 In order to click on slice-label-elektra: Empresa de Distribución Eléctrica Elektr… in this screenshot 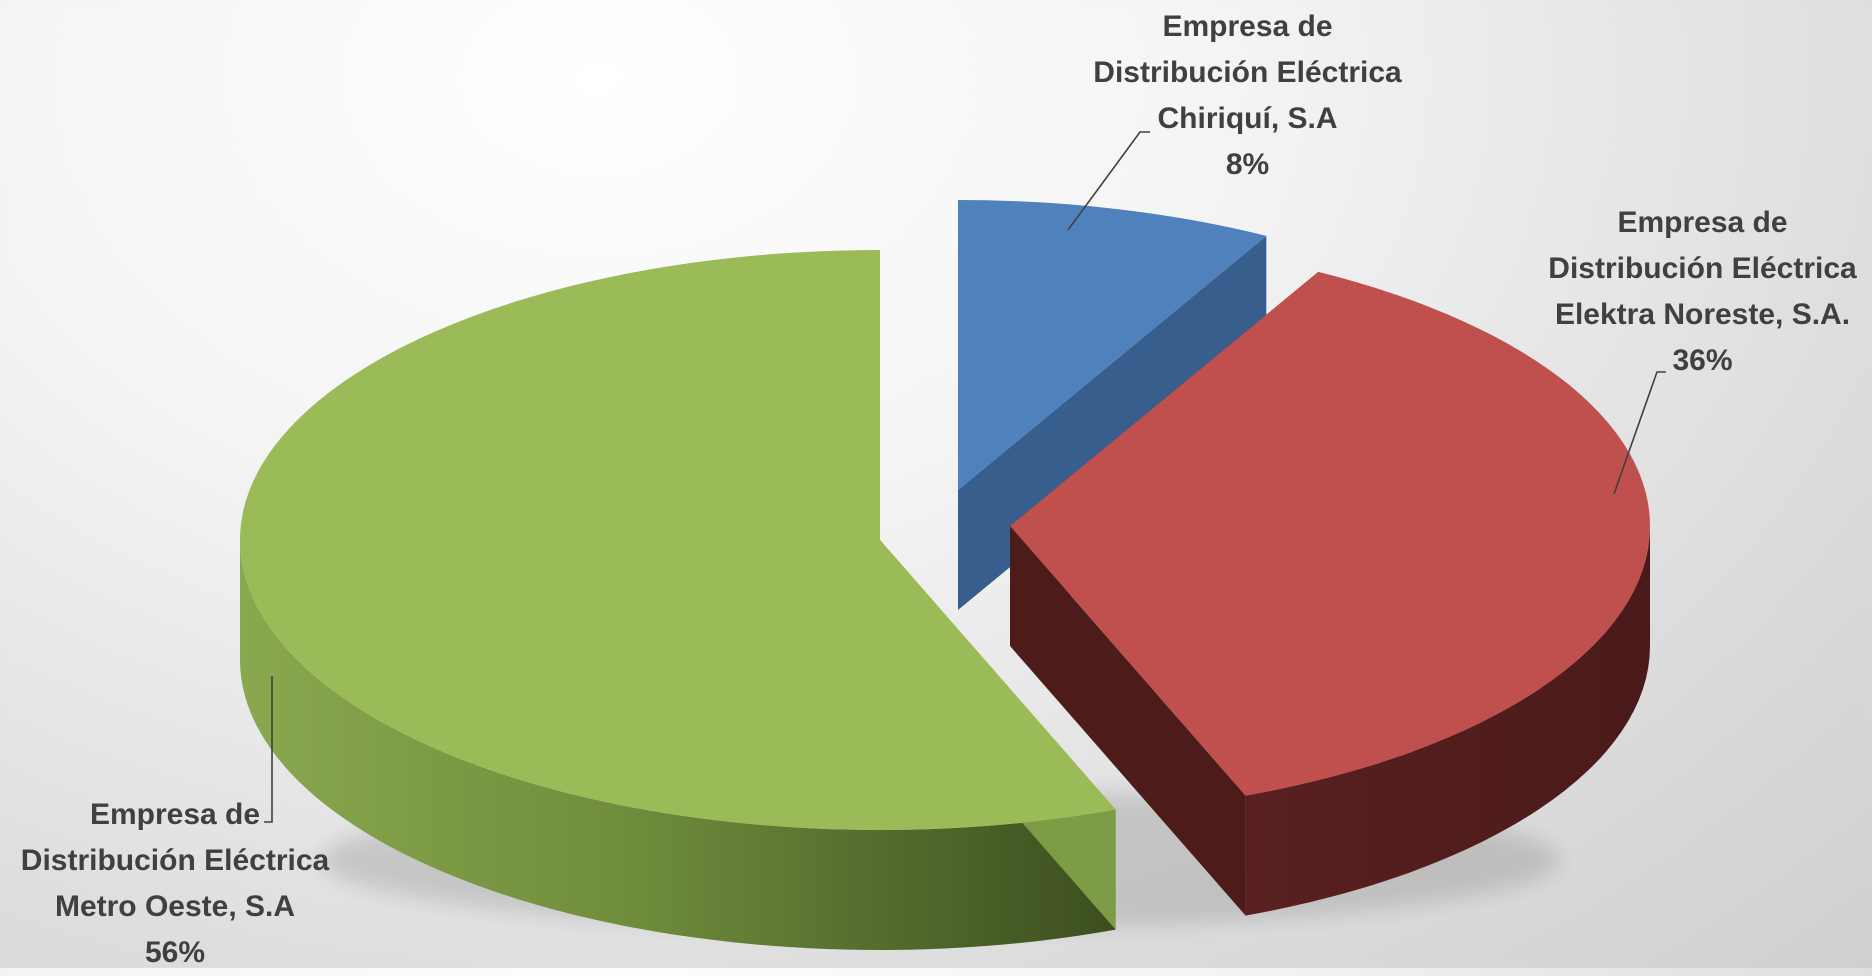, I will do `click(1701, 292)`.